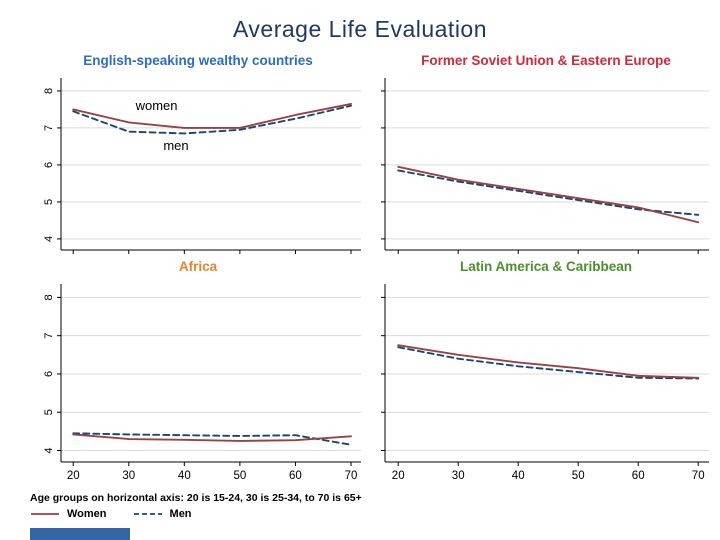 This screenshot has height=540, width=720. I want to click on legend-item-women: Women, so click(68, 514).